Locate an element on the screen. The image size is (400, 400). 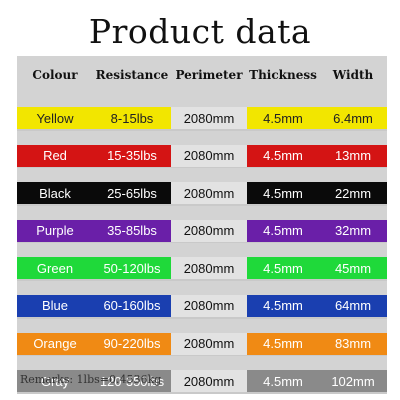
width-cell: 45mm is located at coordinates (353, 268).